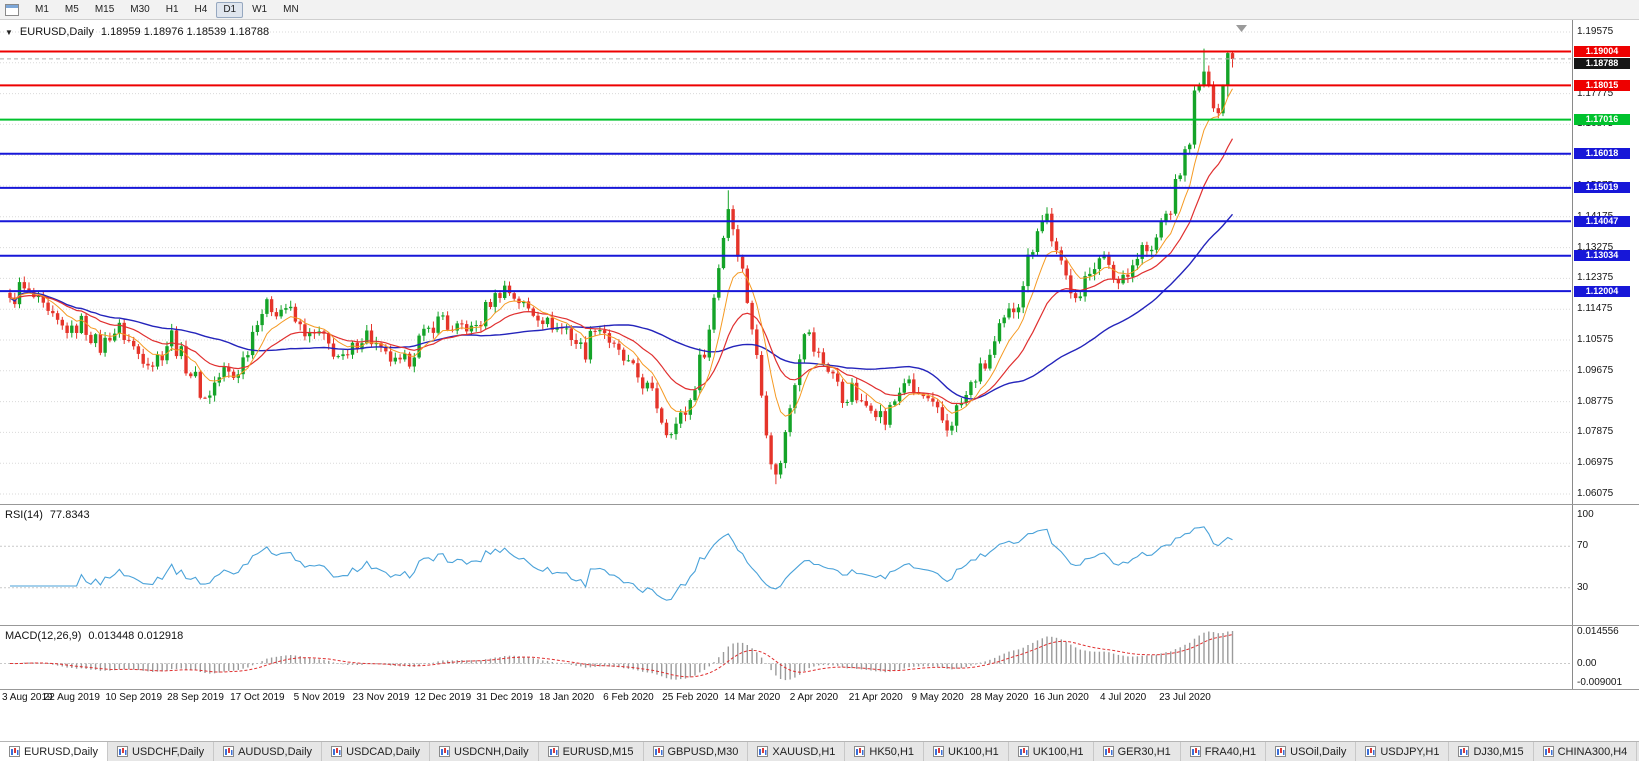 The width and height of the screenshot is (1639, 761). Describe the element at coordinates (1595, 370) in the screenshot. I see `price-axis-label: 1.09675` at that location.